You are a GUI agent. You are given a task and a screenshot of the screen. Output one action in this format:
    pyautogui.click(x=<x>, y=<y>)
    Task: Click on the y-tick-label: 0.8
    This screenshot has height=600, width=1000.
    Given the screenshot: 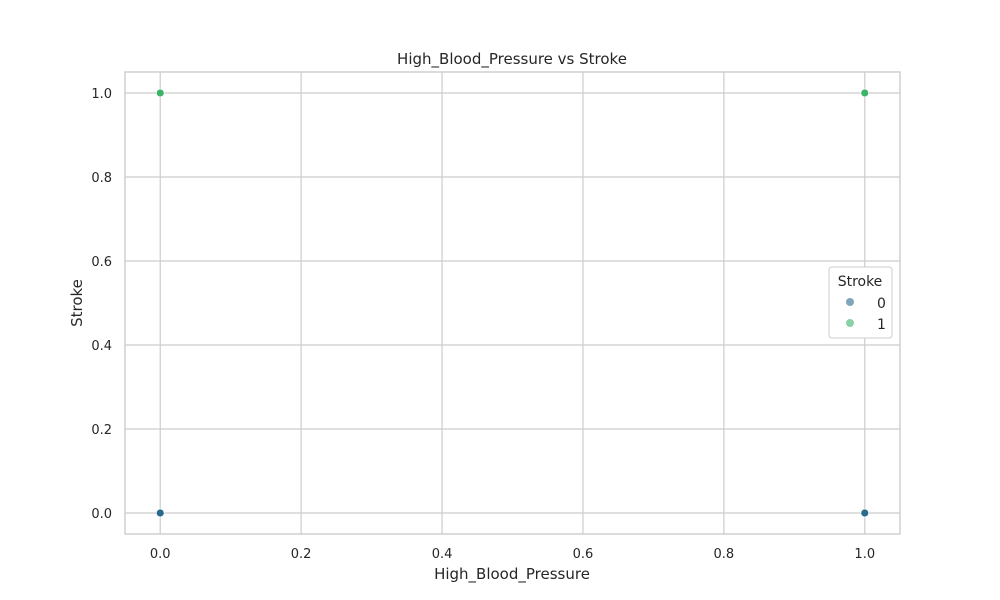 What is the action you would take?
    pyautogui.click(x=101, y=178)
    